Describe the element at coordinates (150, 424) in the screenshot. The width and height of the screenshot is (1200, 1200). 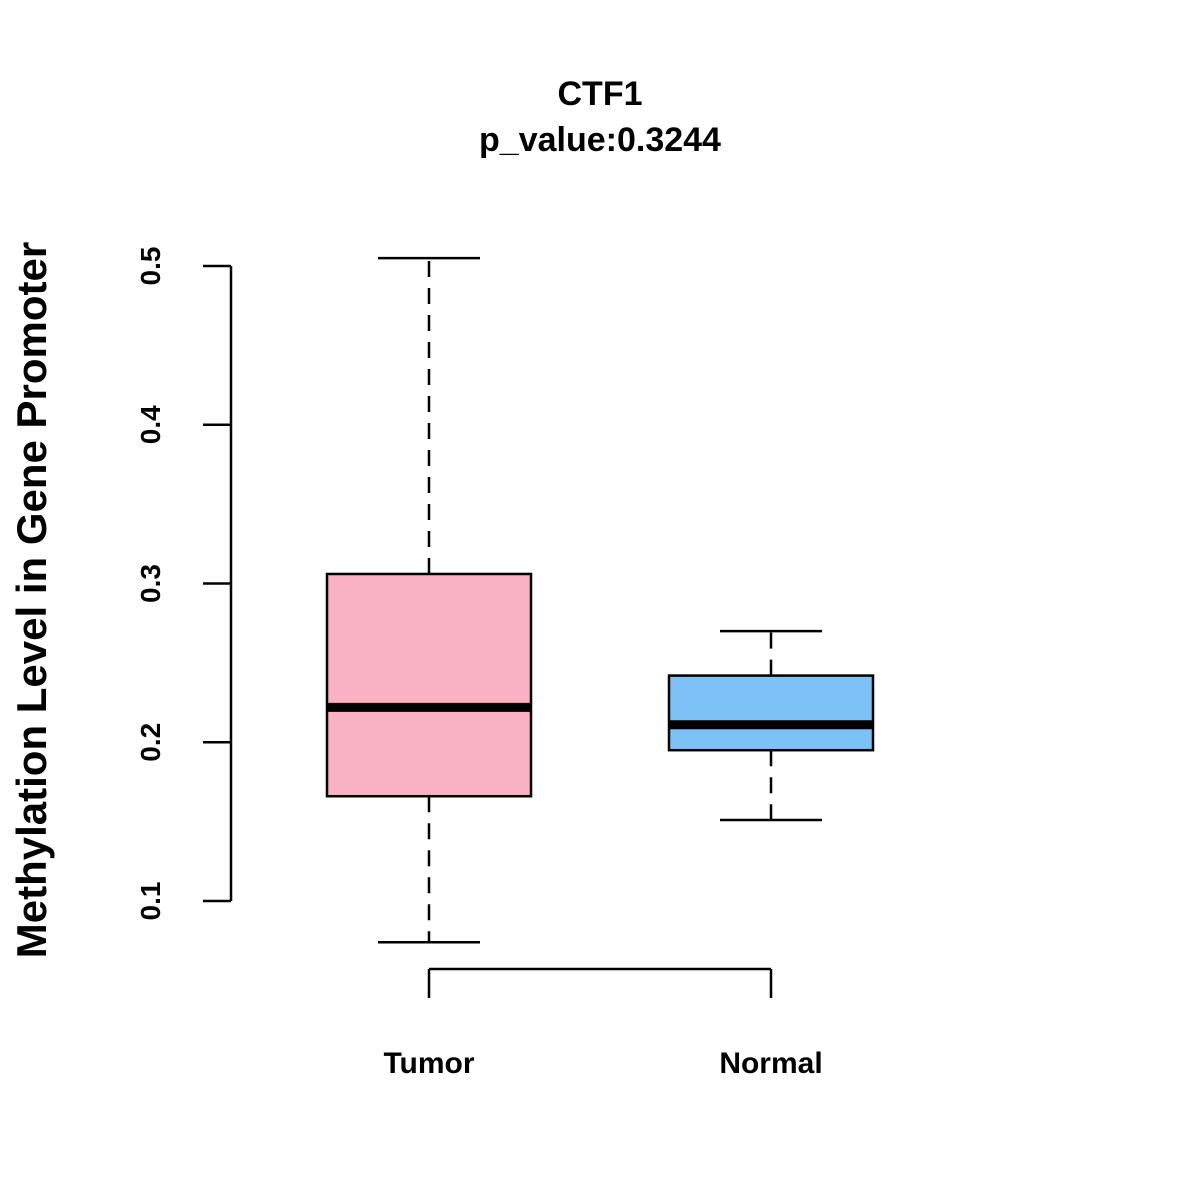
I see `y-tick-label: 0.4` at that location.